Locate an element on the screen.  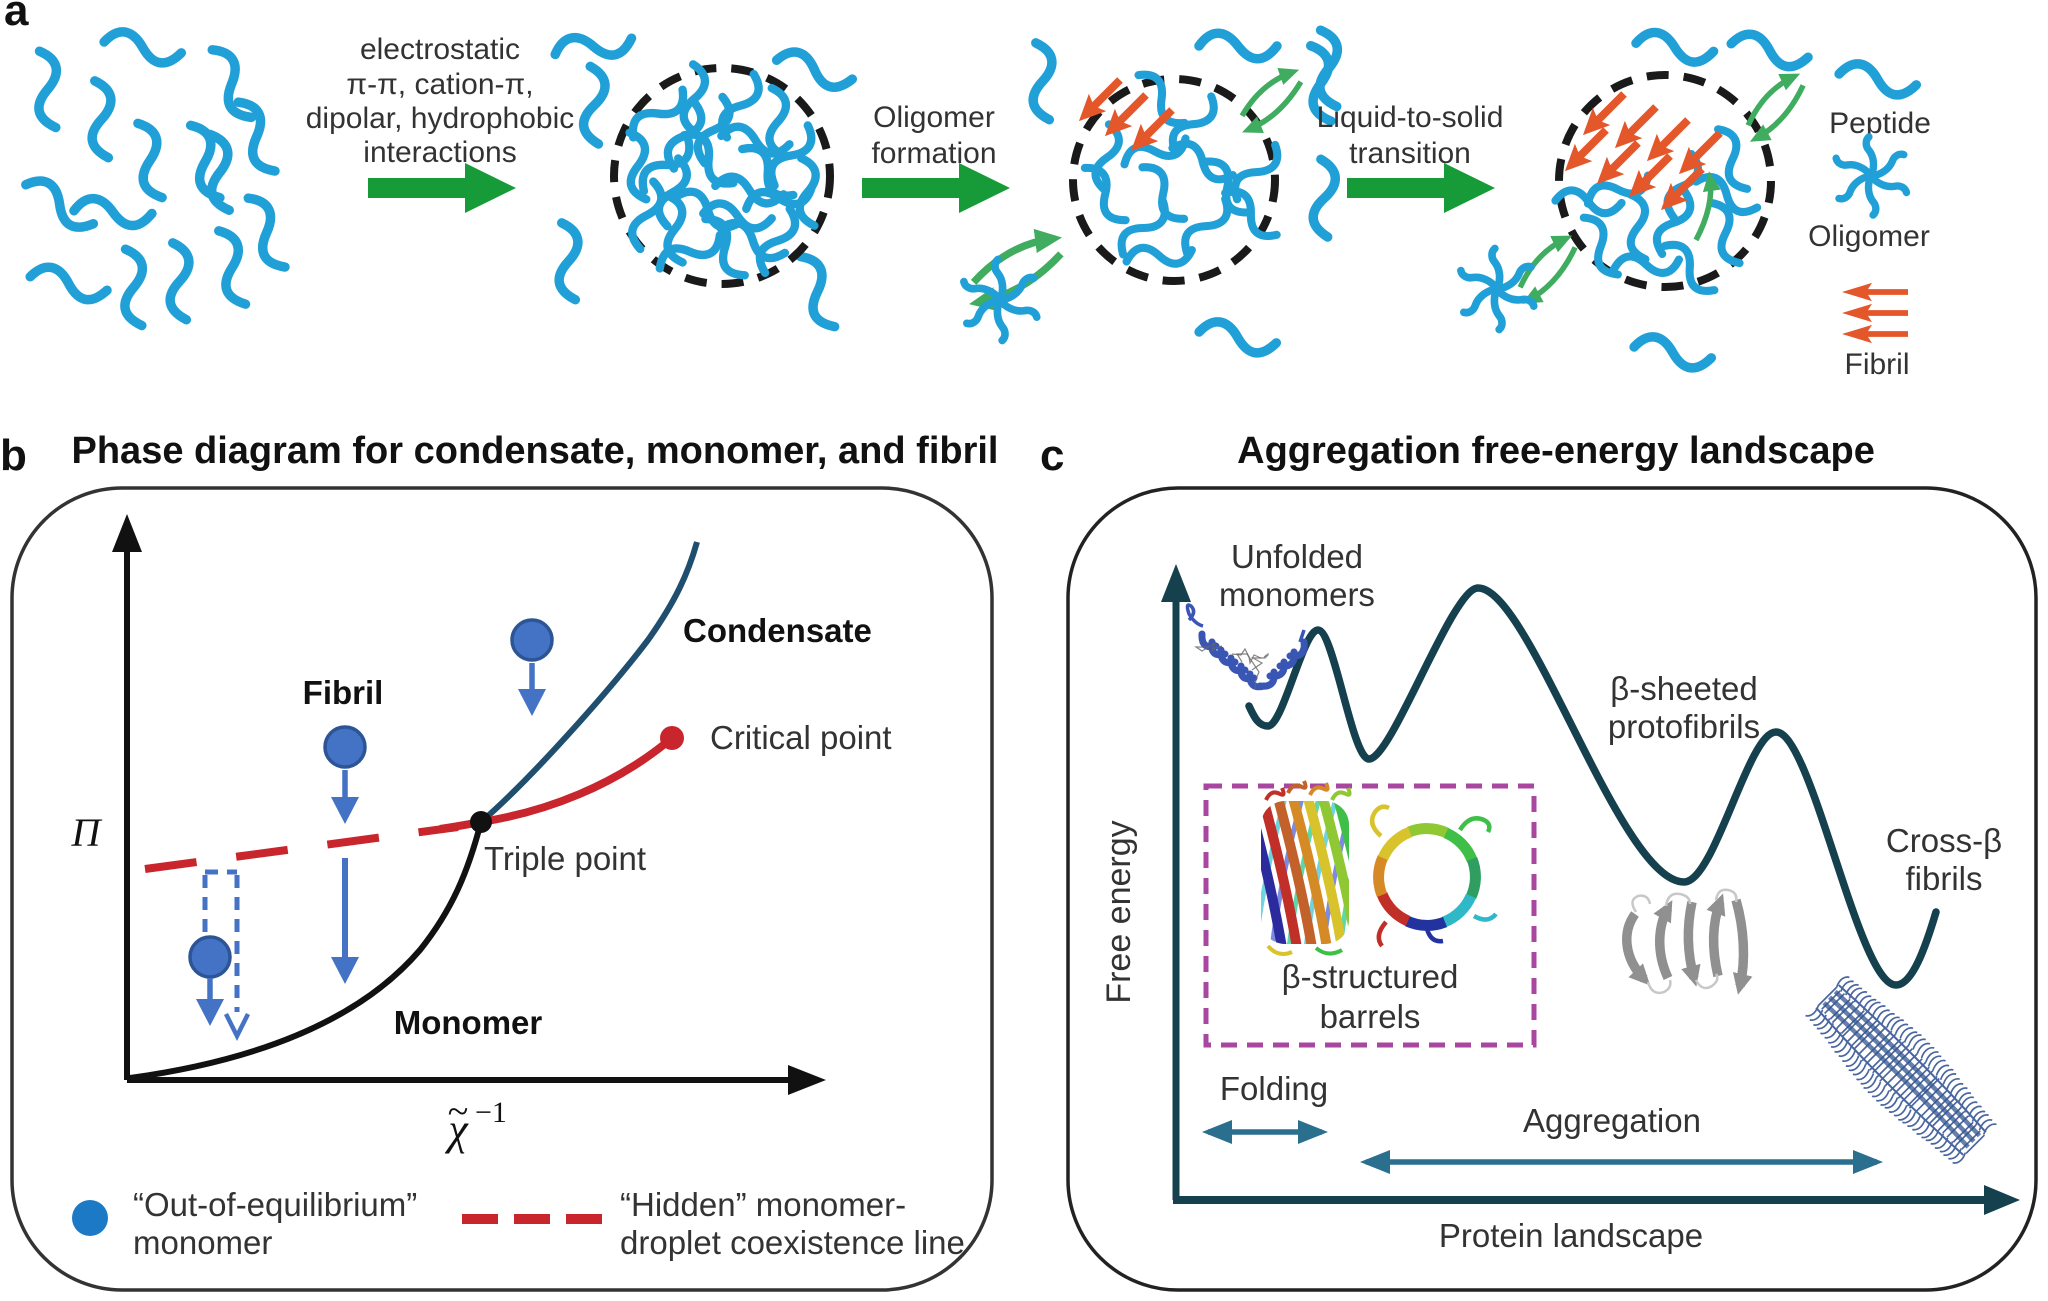
svg-text: β-sheeted is located at coordinates (1683, 688).